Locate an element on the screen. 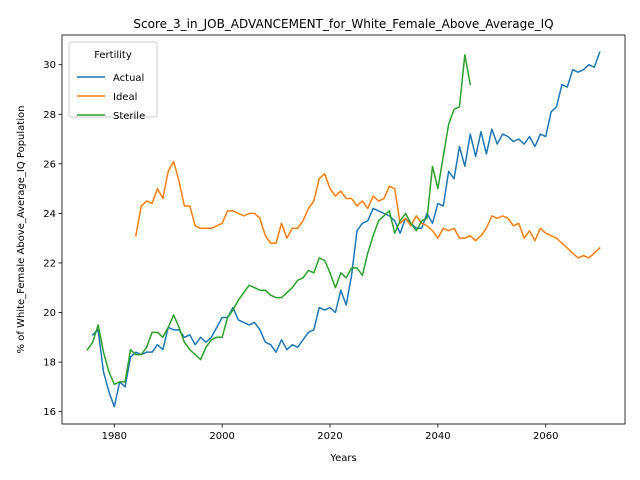 Image resolution: width=640 pixels, height=480 pixels. y-tick-label: 26 is located at coordinates (49, 164).